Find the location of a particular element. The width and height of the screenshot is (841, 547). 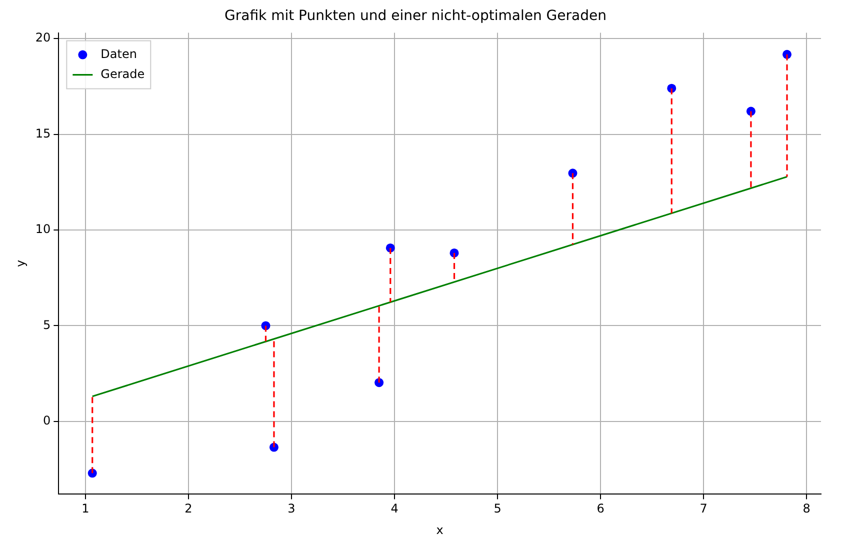

y-tick-label: 20 is located at coordinates (43, 37).